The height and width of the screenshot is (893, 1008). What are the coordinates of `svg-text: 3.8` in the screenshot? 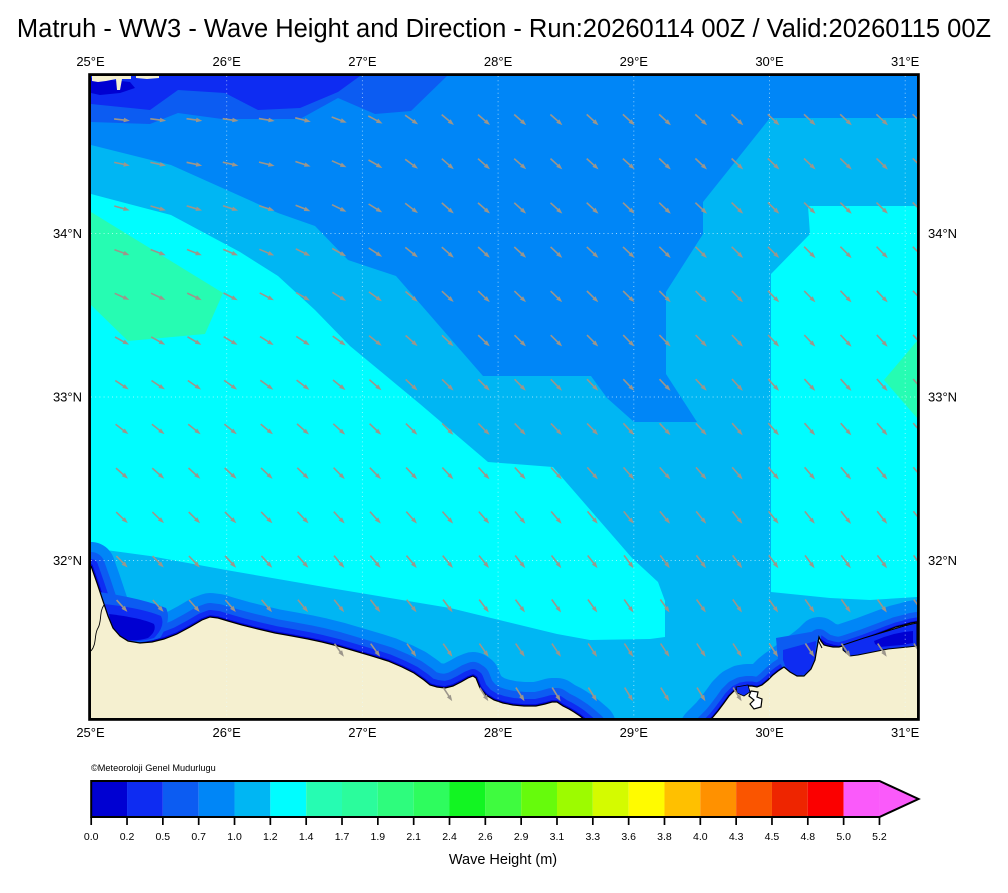 It's located at (664, 837).